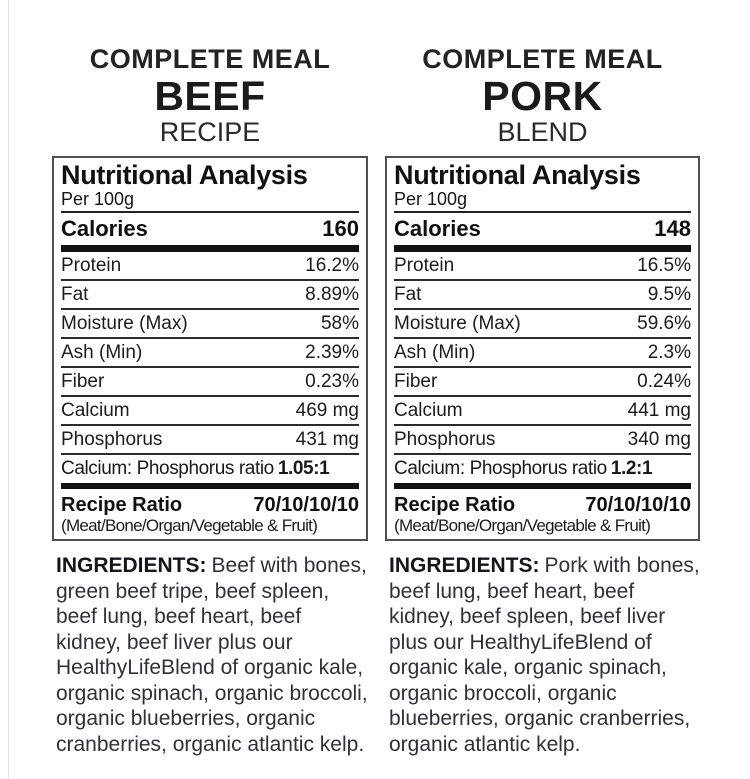 The width and height of the screenshot is (750, 779). I want to click on nutrient-value: 59.6%, so click(664, 323).